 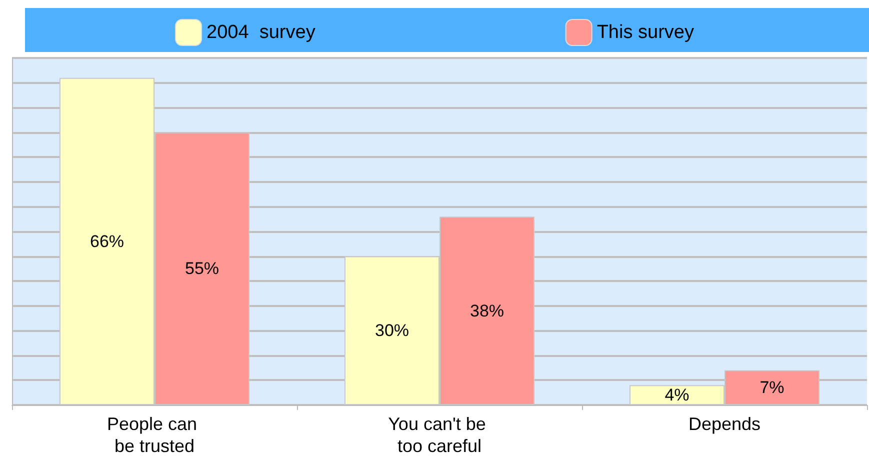 I want to click on data-label: 55%, so click(x=202, y=268).